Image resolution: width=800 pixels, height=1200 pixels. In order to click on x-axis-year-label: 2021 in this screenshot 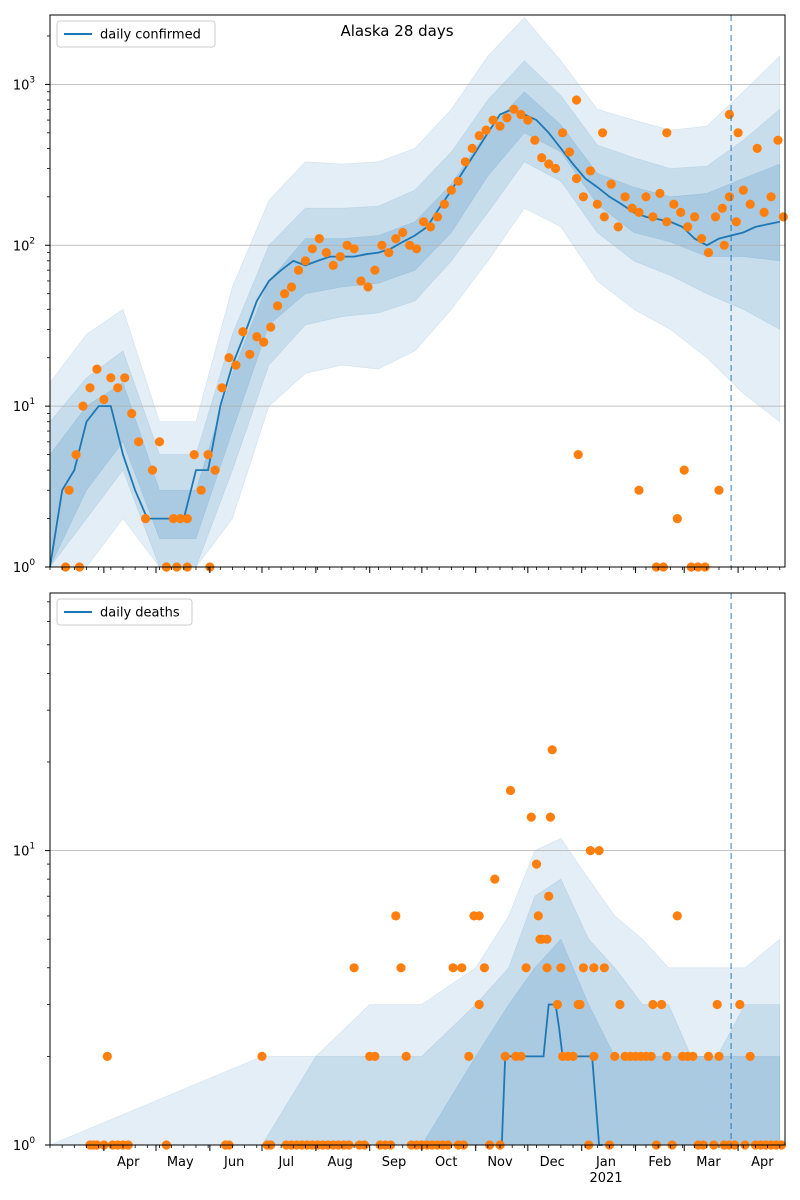, I will do `click(605, 1178)`.